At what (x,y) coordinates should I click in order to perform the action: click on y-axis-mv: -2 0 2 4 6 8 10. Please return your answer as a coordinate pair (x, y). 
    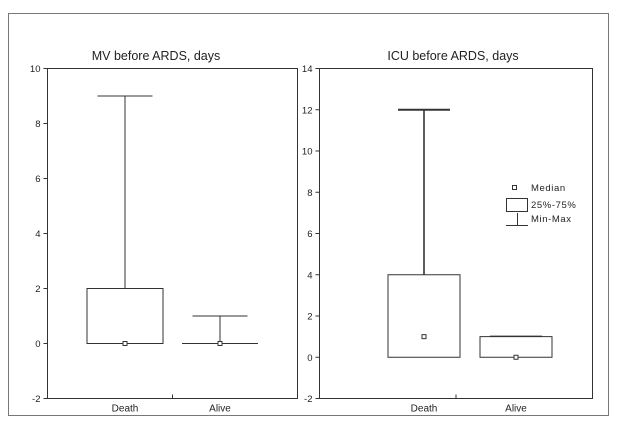
    Looking at the image, I should click on (39, 234).